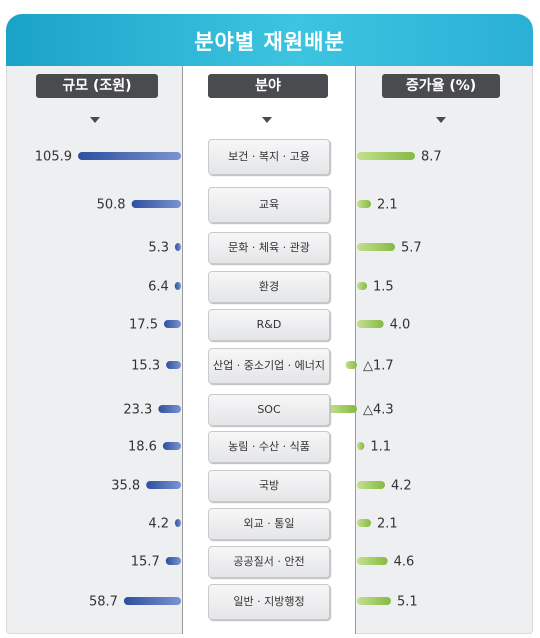 The image size is (540, 638). Describe the element at coordinates (137, 410) in the screenshot. I see `size-value-label: 23.3` at that location.